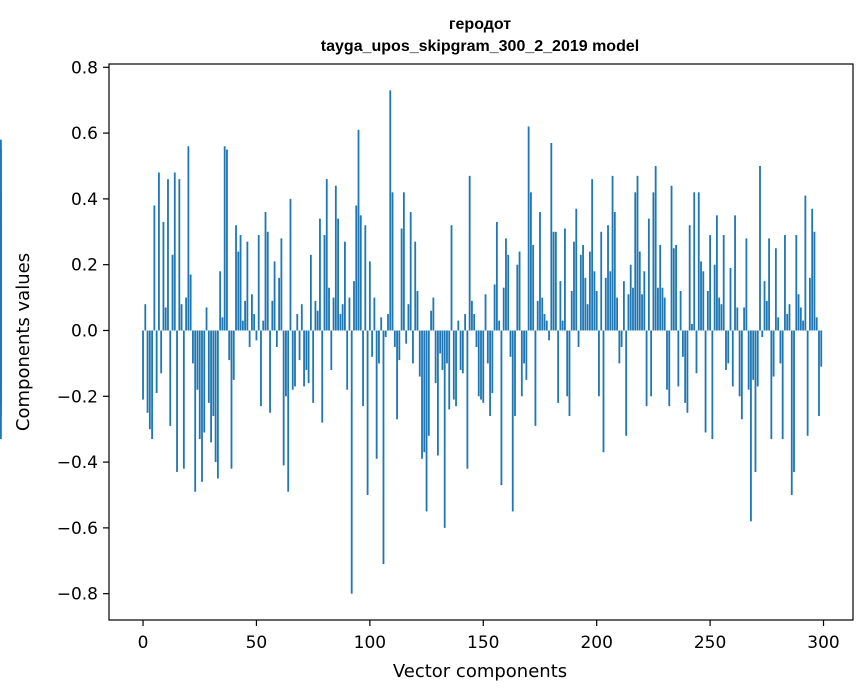  What do you see at coordinates (1, 235) in the screenshot?
I see `bar-undefined` at bounding box center [1, 235].